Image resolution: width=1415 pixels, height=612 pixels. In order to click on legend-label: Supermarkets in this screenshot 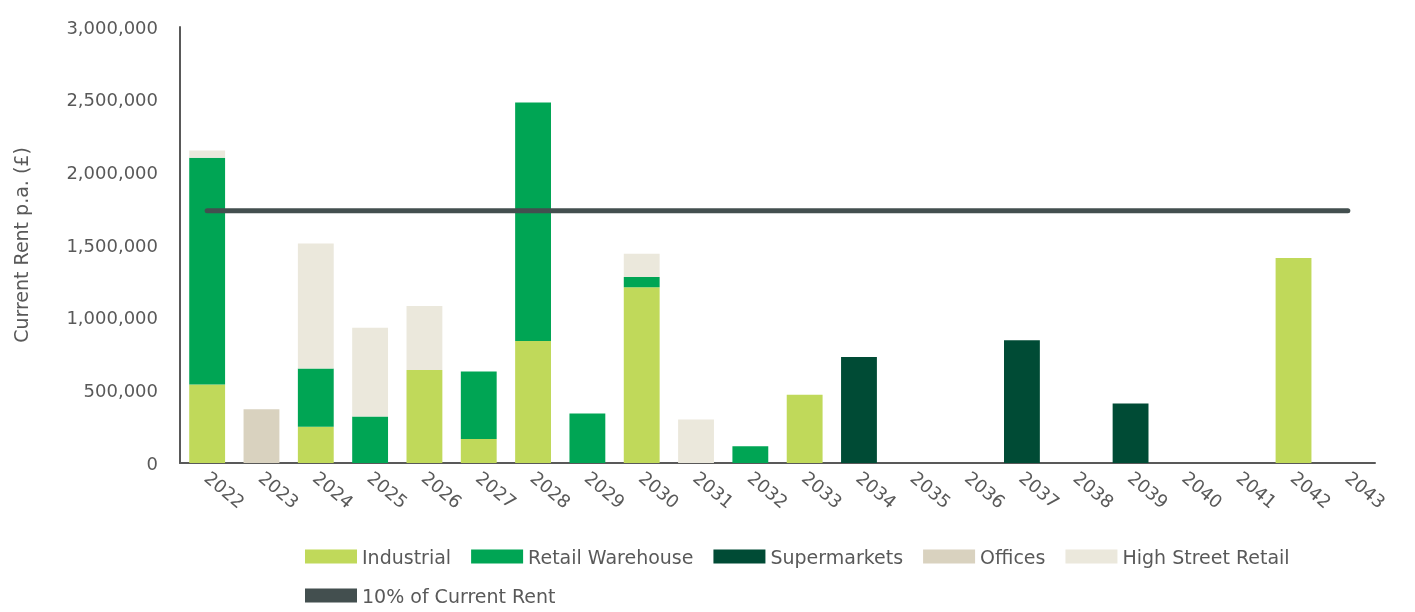, I will do `click(837, 556)`.